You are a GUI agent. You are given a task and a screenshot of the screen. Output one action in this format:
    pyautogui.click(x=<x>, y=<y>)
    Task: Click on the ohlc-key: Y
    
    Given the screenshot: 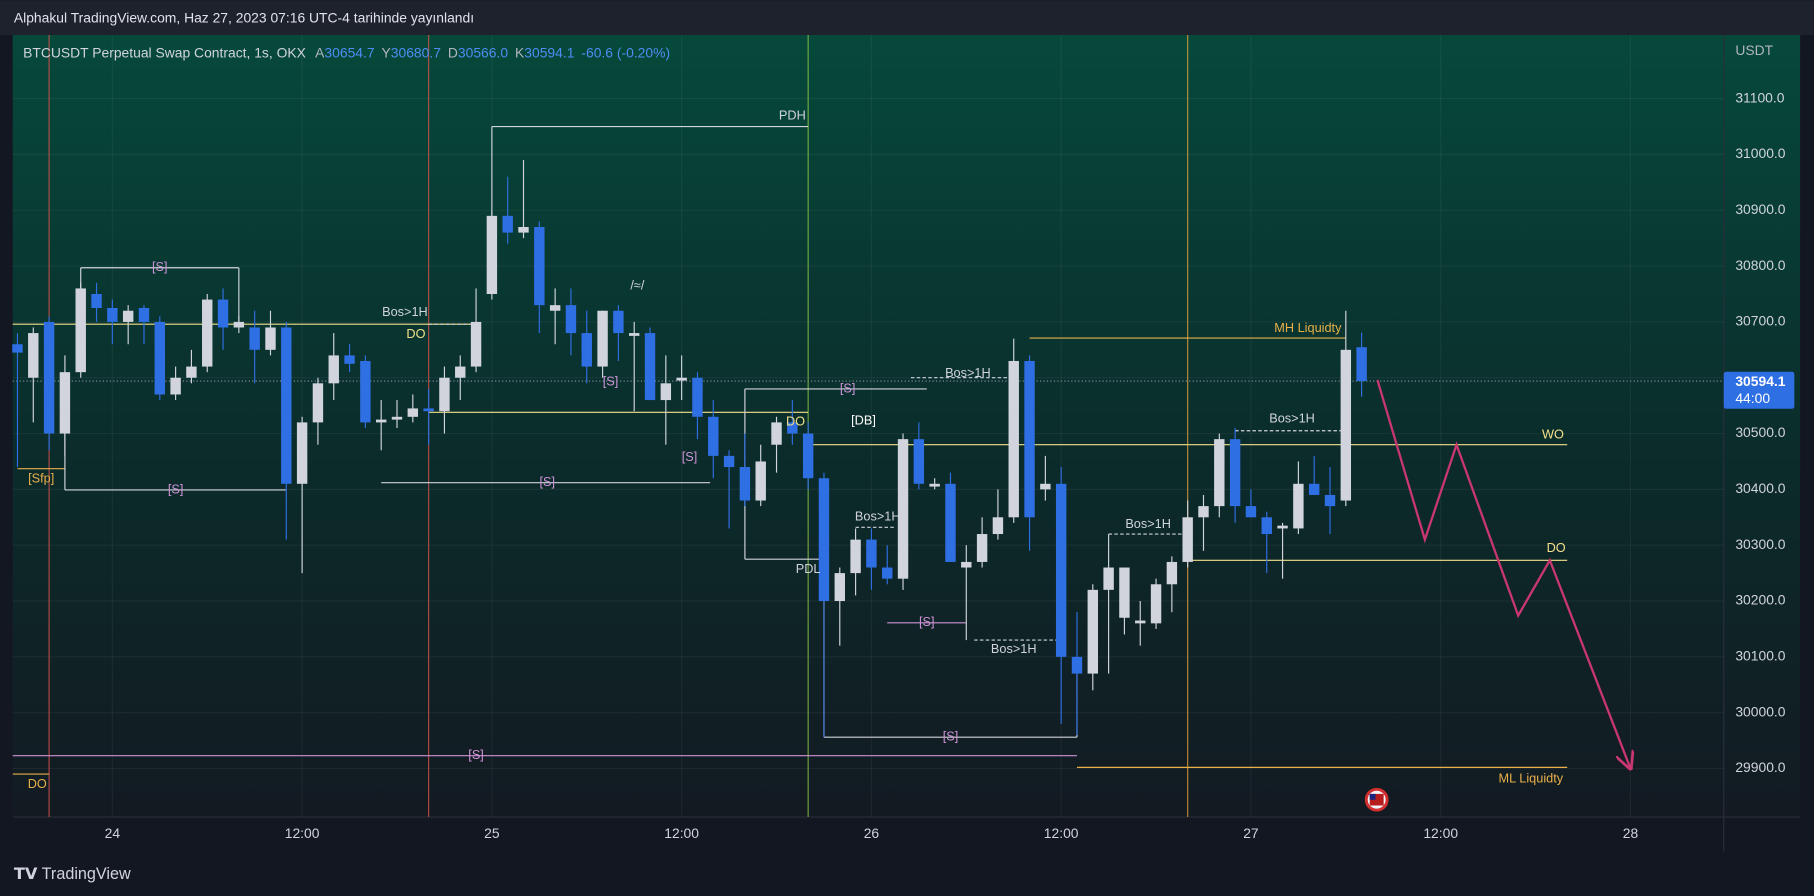 What is the action you would take?
    pyautogui.click(x=386, y=52)
    